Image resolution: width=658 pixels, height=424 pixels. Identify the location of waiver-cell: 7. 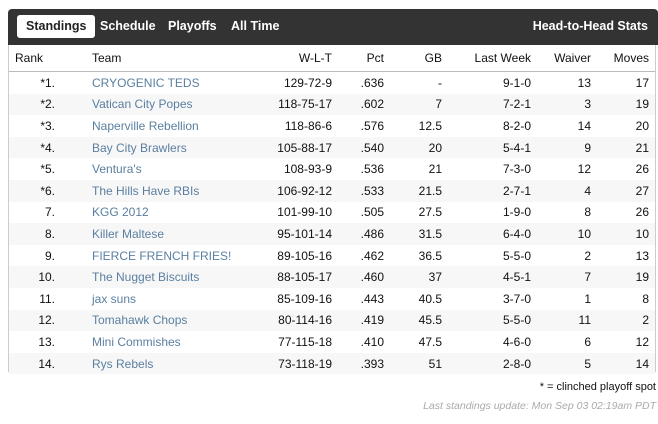
(561, 277).